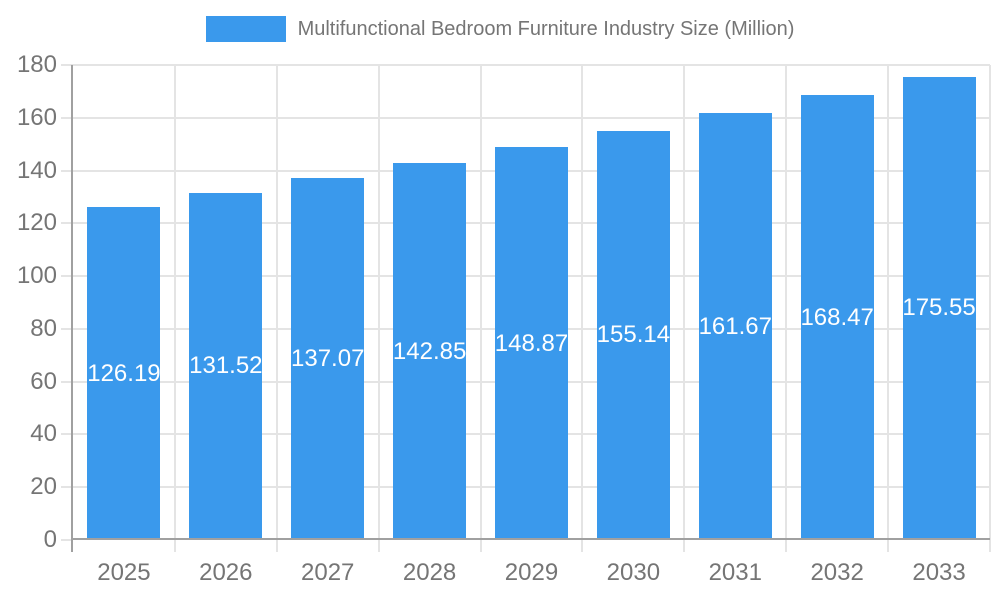 The width and height of the screenshot is (1000, 600). Describe the element at coordinates (43, 328) in the screenshot. I see `y-axis-tick-label: 80` at that location.